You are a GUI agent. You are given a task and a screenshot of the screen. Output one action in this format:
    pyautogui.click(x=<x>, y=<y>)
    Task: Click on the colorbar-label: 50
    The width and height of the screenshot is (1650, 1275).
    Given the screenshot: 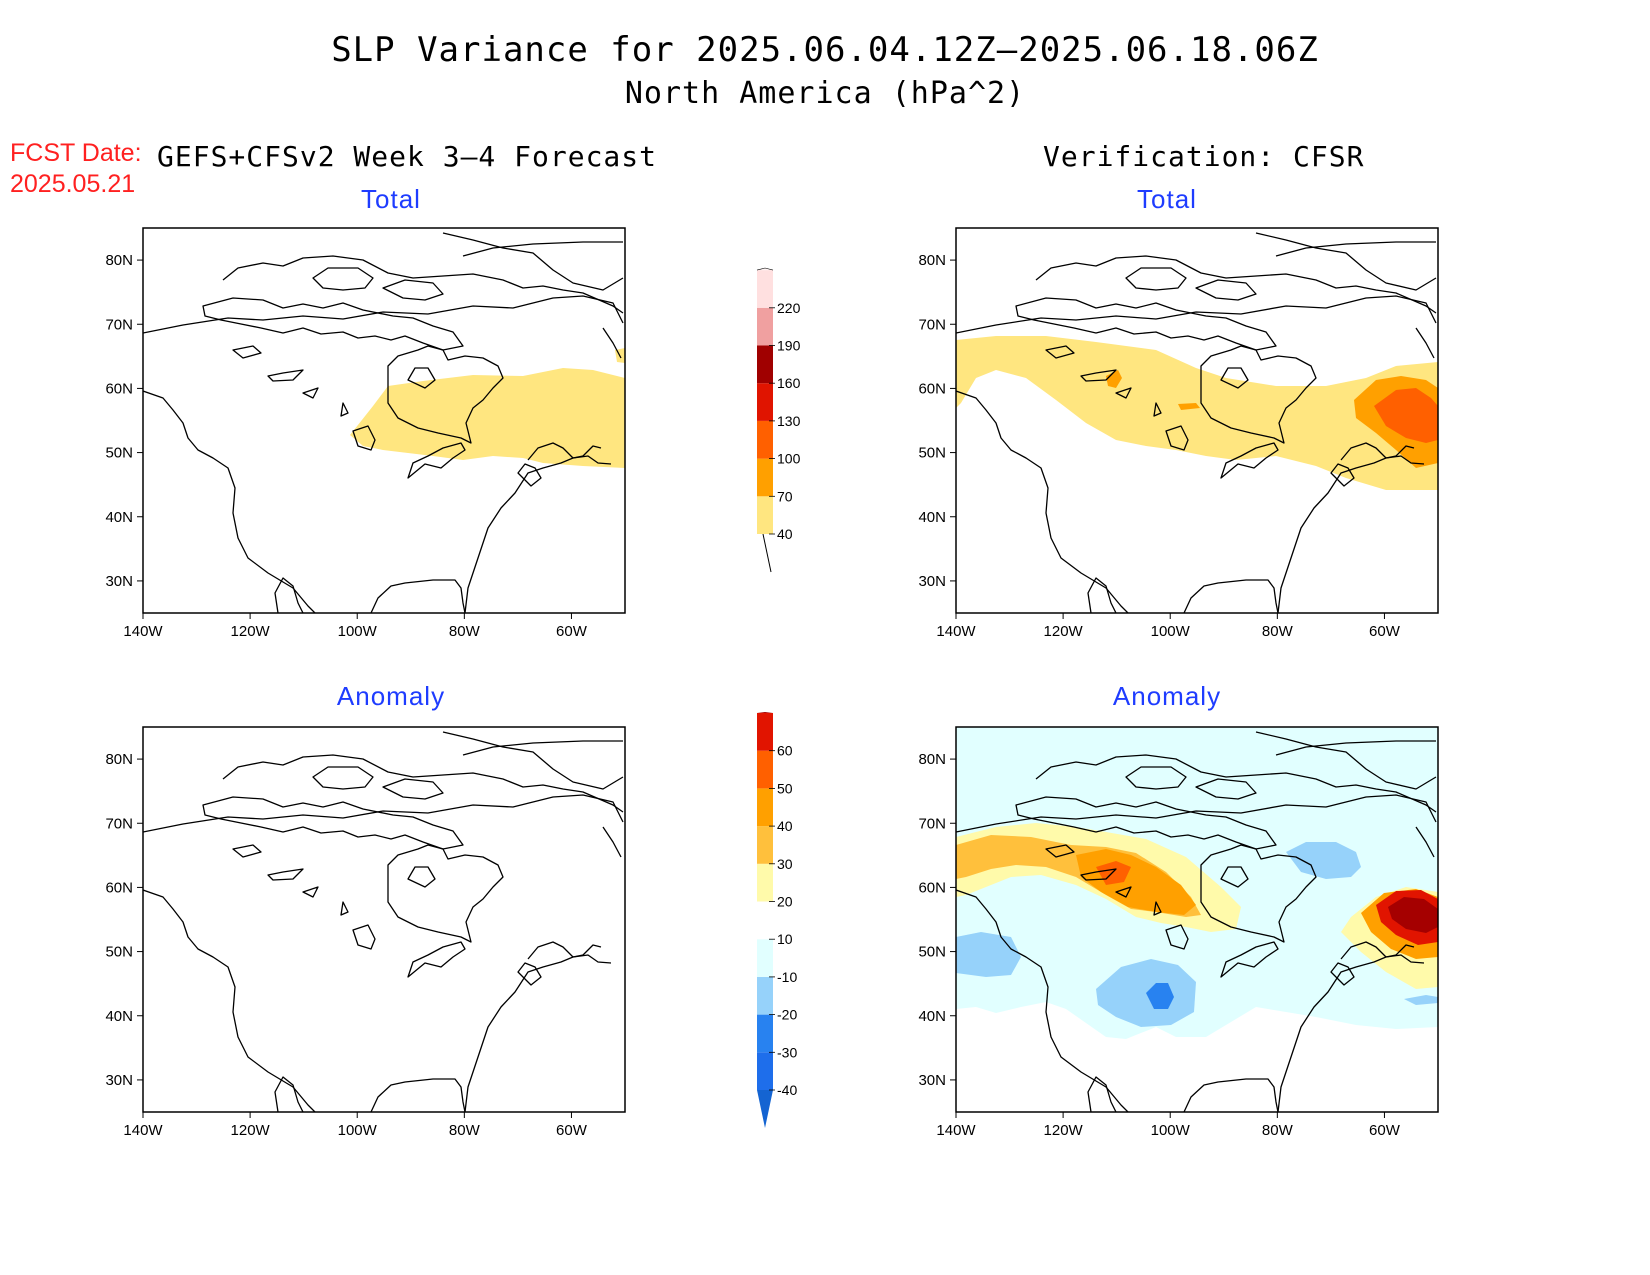 What is the action you would take?
    pyautogui.click(x=785, y=788)
    